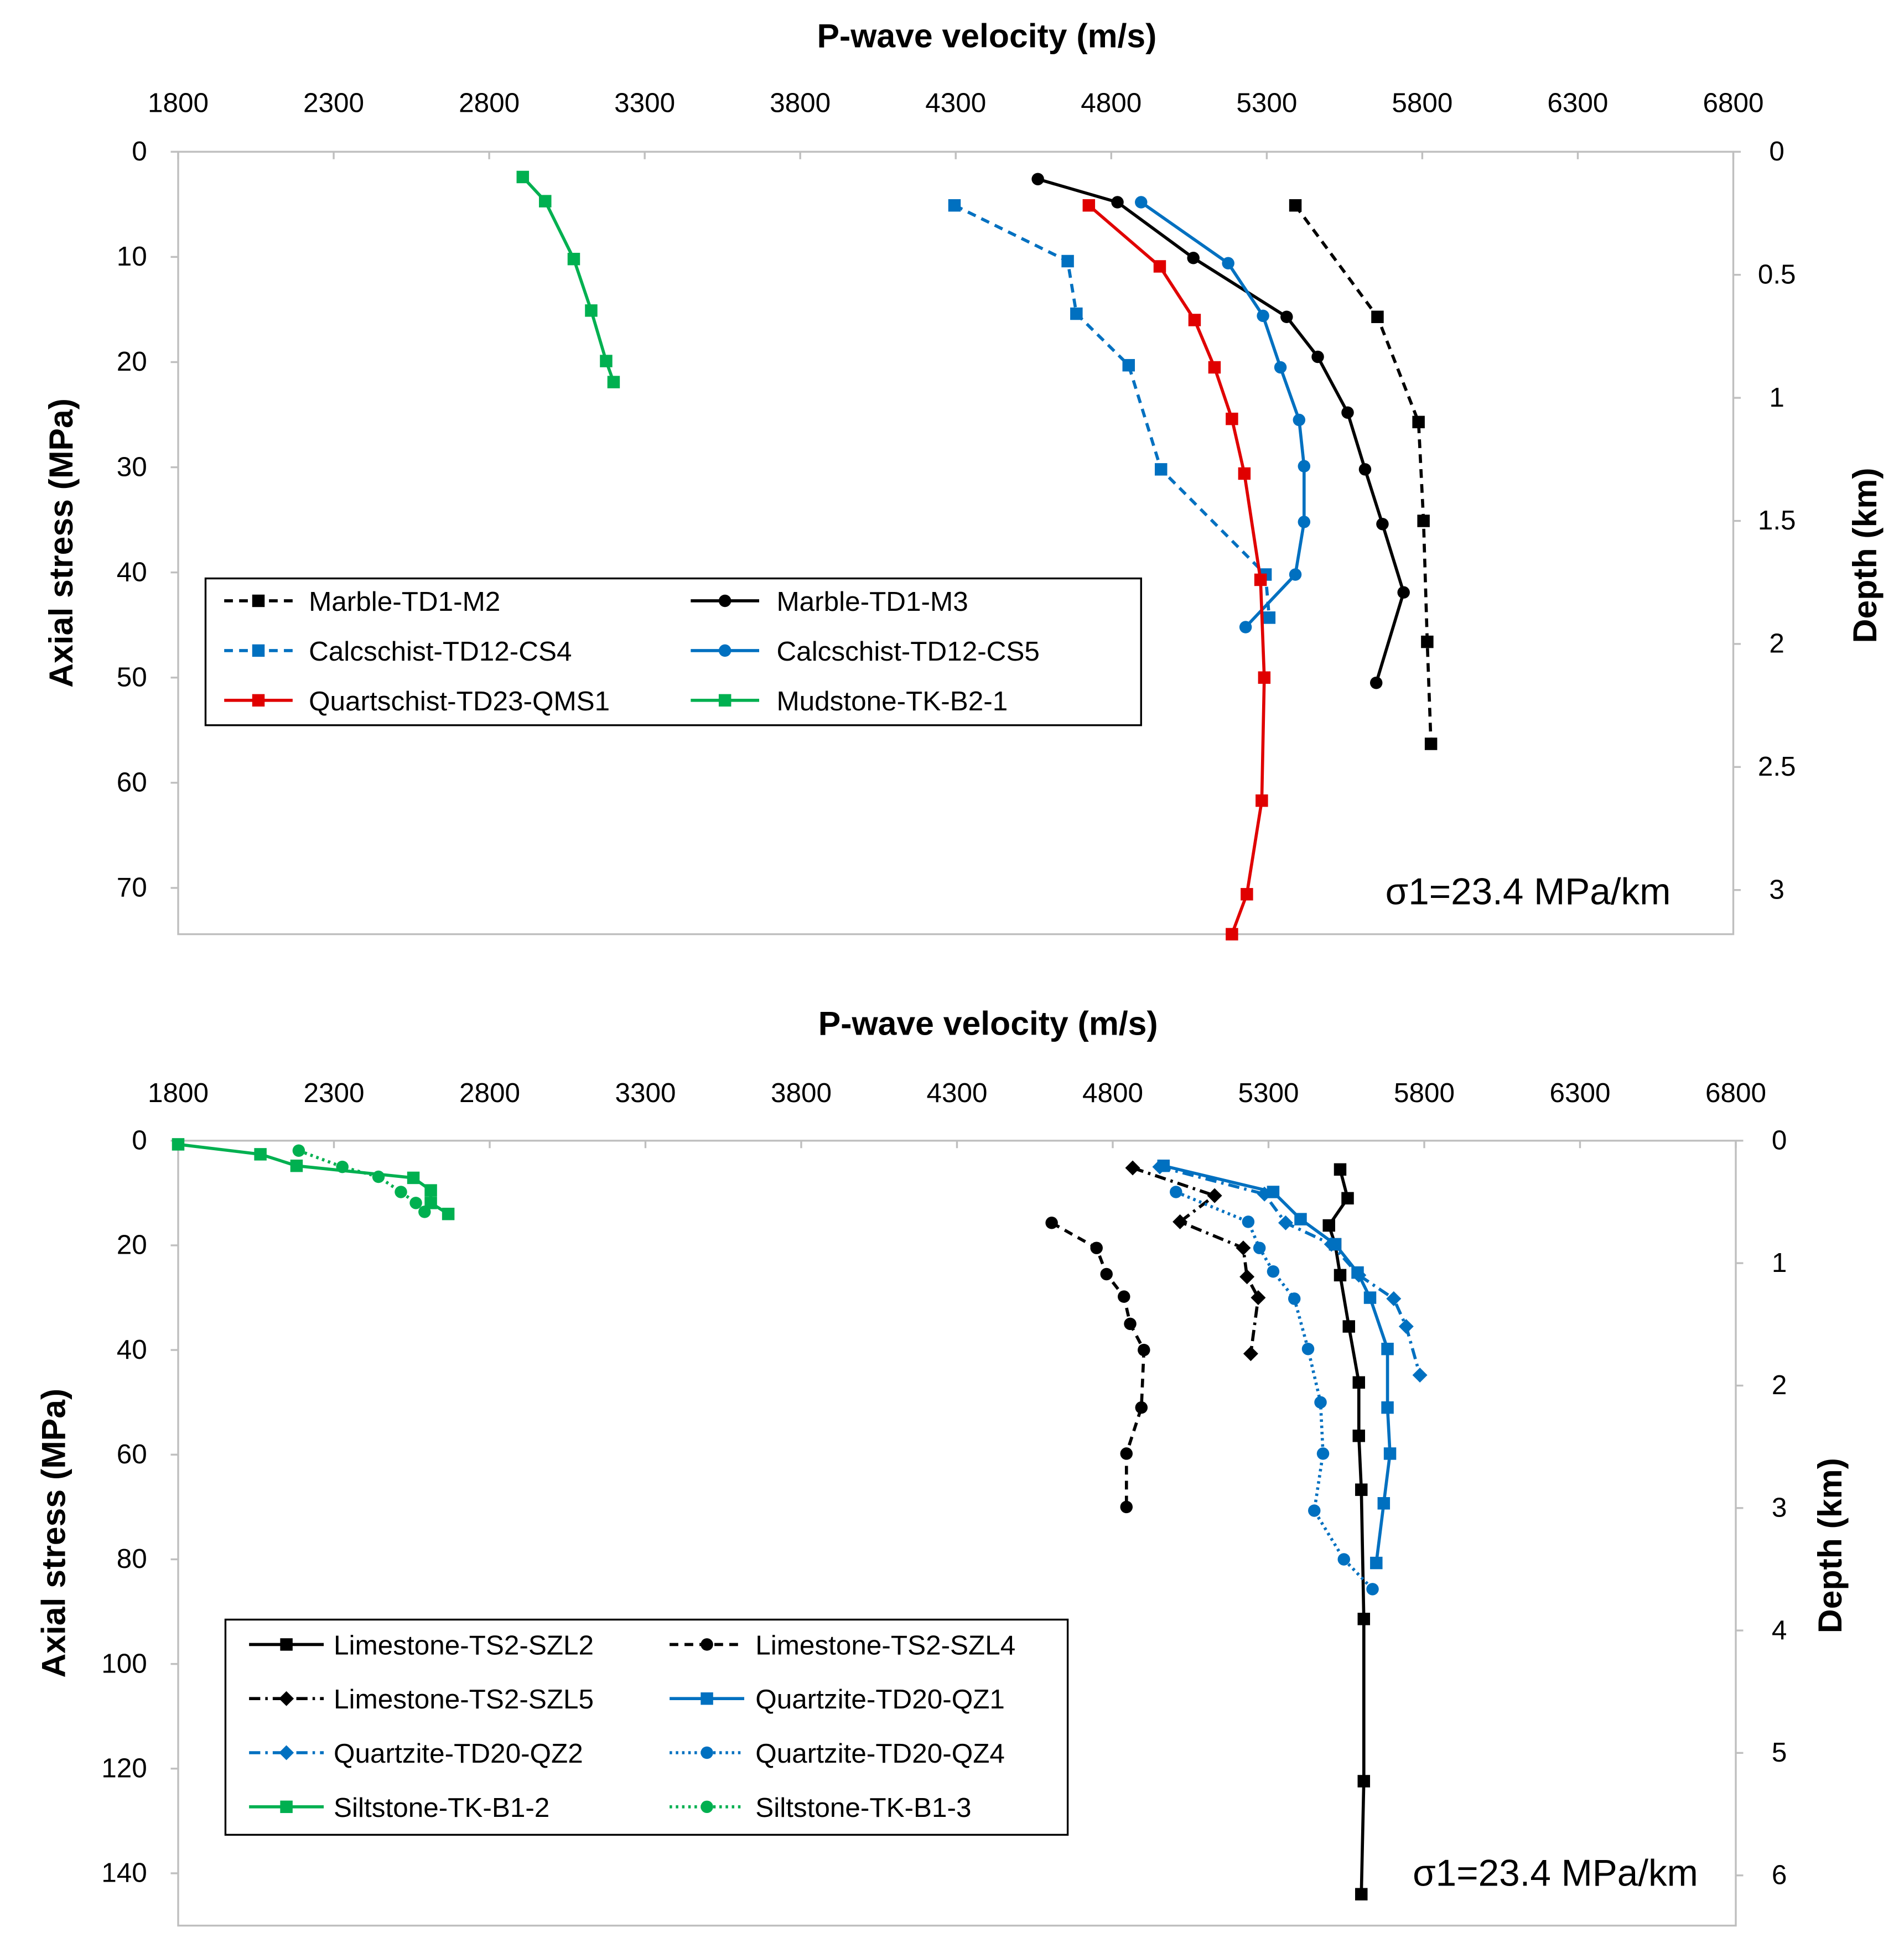 This screenshot has width=1904, height=1948. I want to click on legend-item: Siltstone-TK-B1-2, so click(399, 1808).